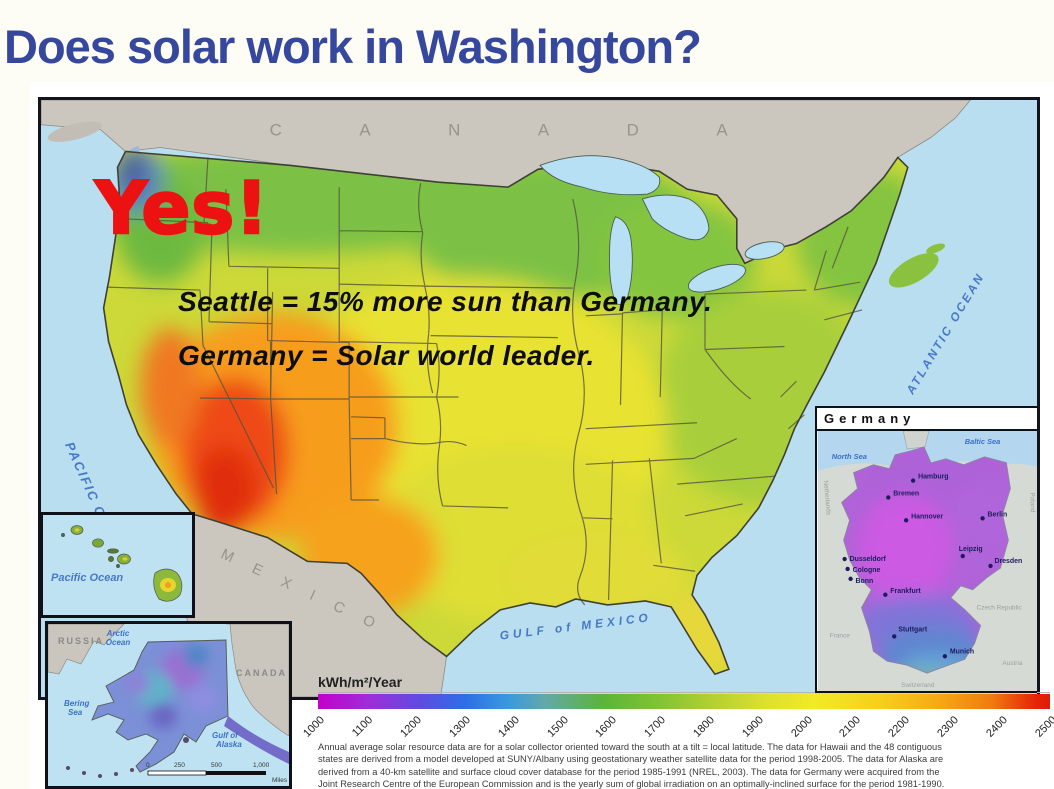 The width and height of the screenshot is (1054, 789). What do you see at coordinates (840, 635) in the screenshot?
I see `france-label: France` at bounding box center [840, 635].